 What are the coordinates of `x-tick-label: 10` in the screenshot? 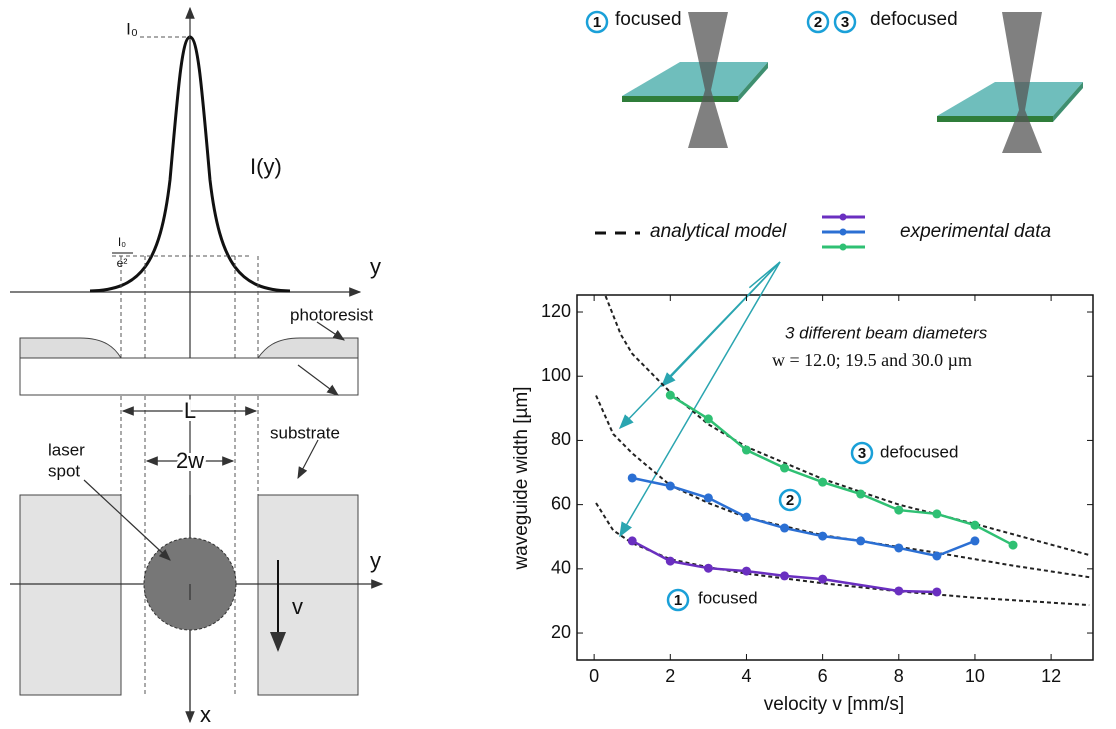 It's located at (975, 676).